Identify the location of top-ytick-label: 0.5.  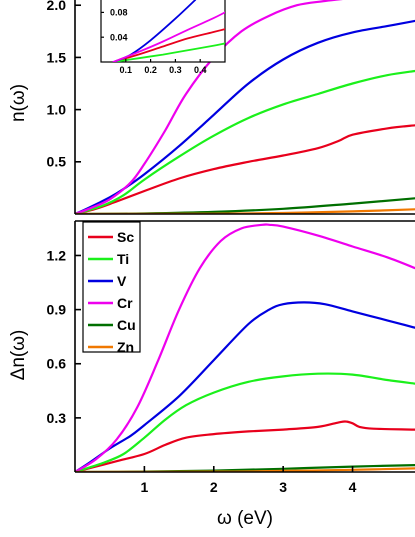
(57, 162).